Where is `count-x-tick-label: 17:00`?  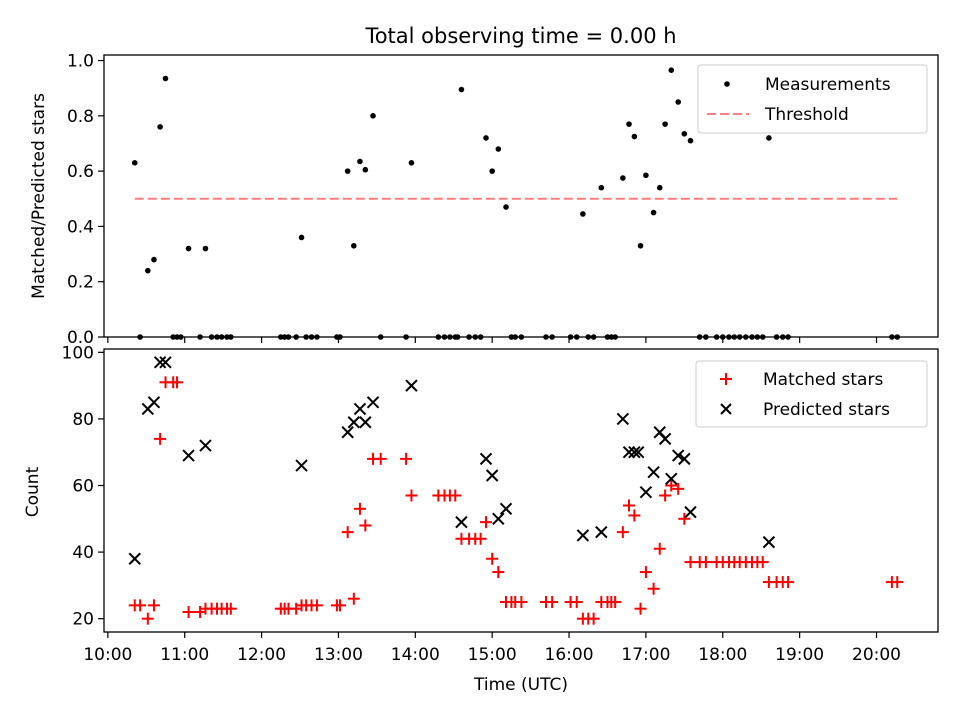 count-x-tick-label: 17:00 is located at coordinates (645, 655).